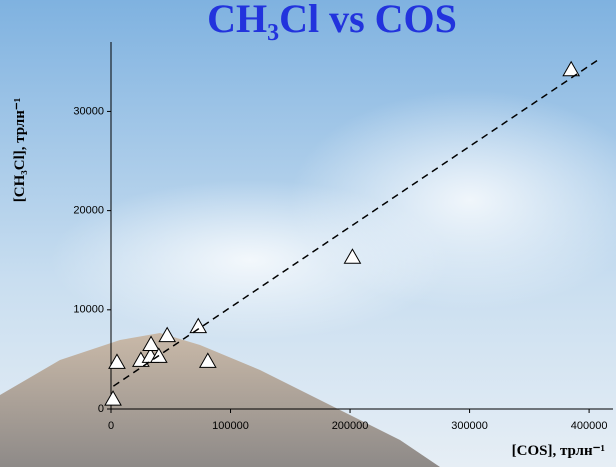  What do you see at coordinates (589, 426) in the screenshot?
I see `x-tick-label: 400000` at bounding box center [589, 426].